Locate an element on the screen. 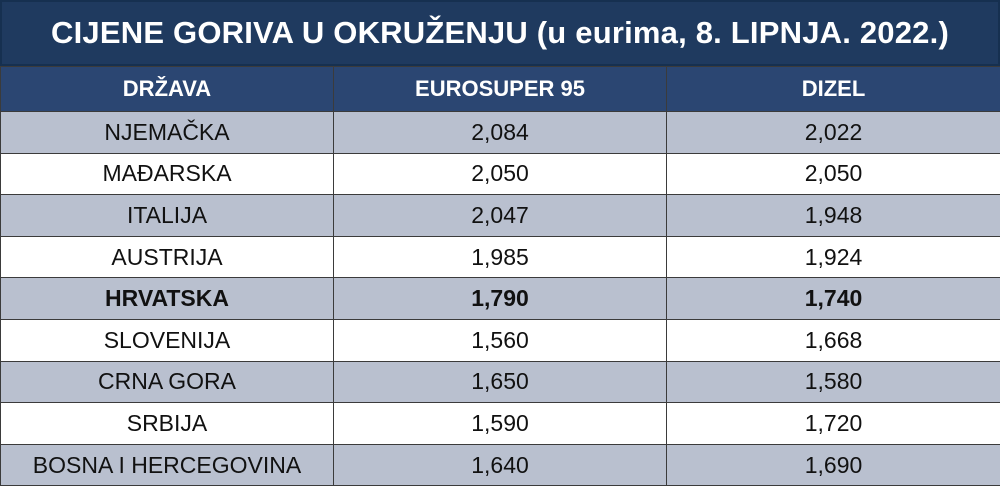 Image resolution: width=1000 pixels, height=486 pixels. table-row: SLOVENIJA 1,560 1,668 is located at coordinates (500, 340).